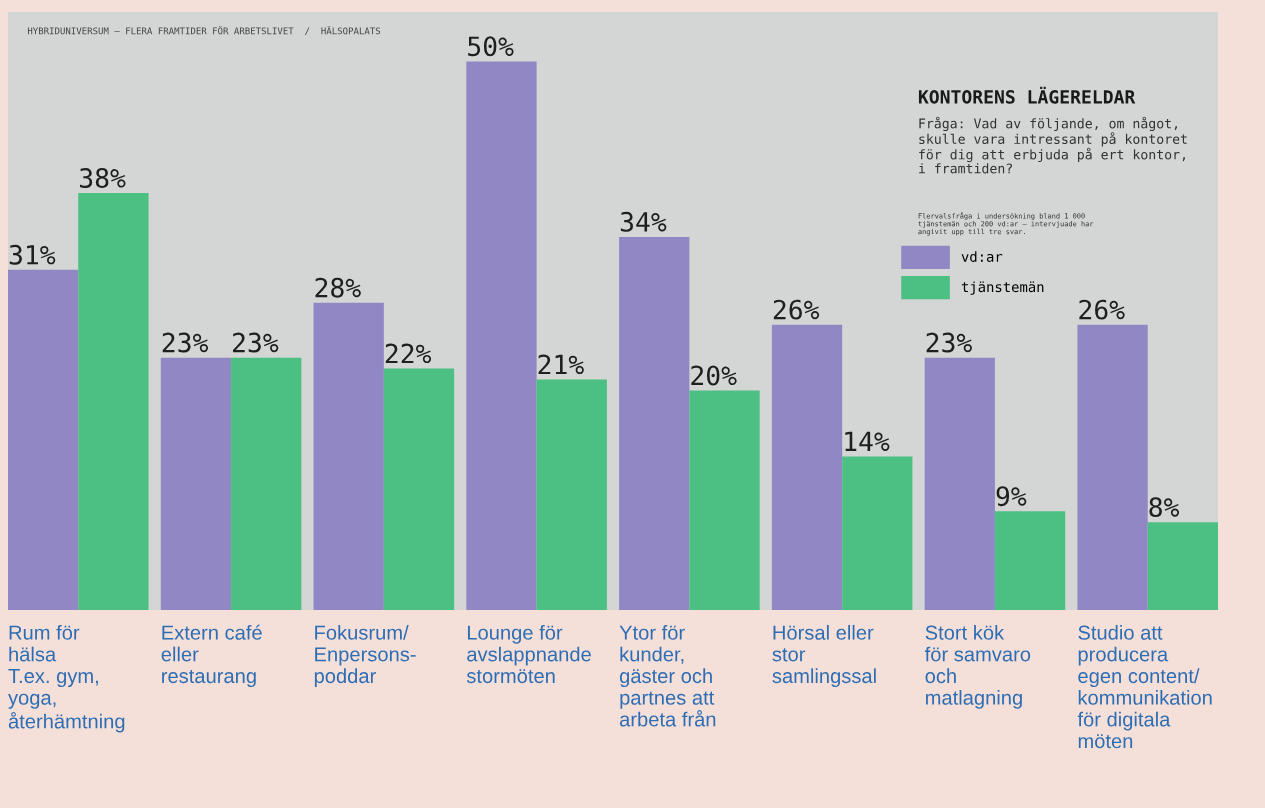 The image size is (1265, 808). I want to click on data-label: 50%, so click(491, 46).